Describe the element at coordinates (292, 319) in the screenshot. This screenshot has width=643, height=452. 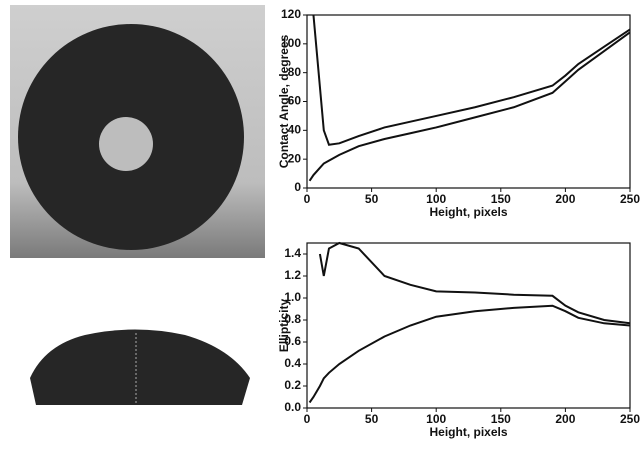
I see `y-tick-label: 0.8` at that location.